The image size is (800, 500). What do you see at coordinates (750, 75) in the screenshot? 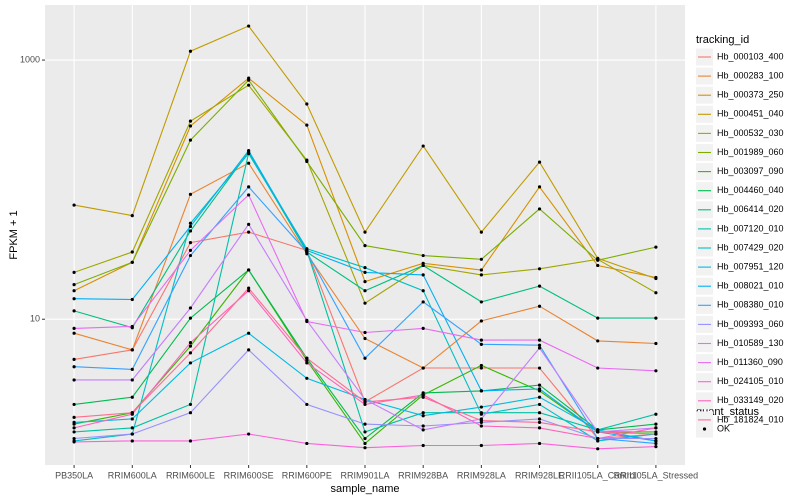
I see `legend-label: Hb_000283_100` at bounding box center [750, 75].